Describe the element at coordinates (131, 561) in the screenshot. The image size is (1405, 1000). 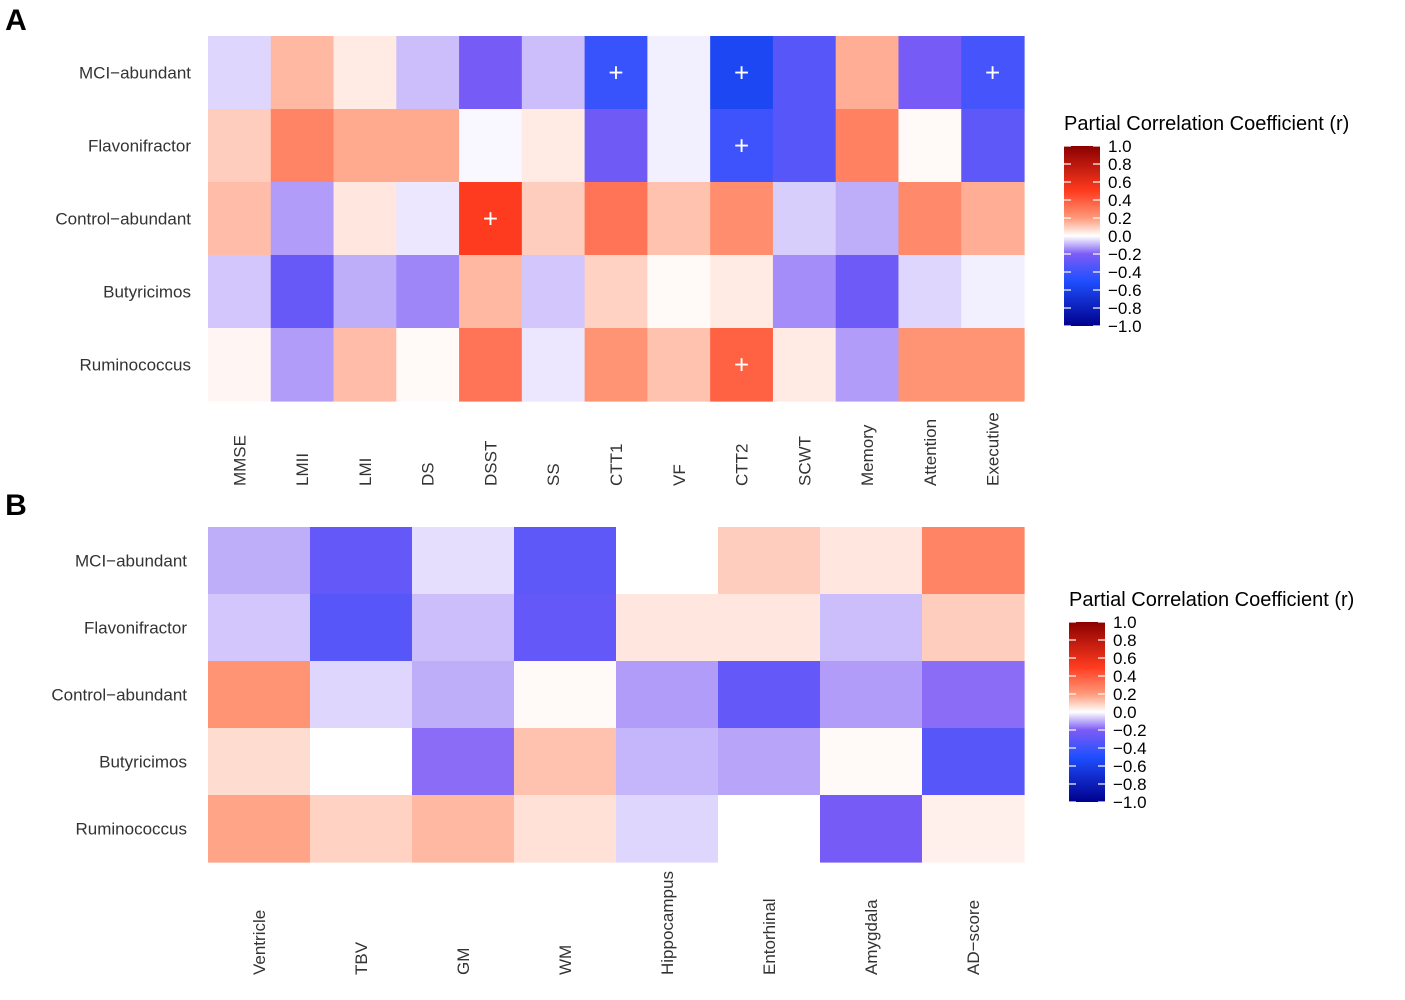
I see `row-label: MCI−abundant` at that location.